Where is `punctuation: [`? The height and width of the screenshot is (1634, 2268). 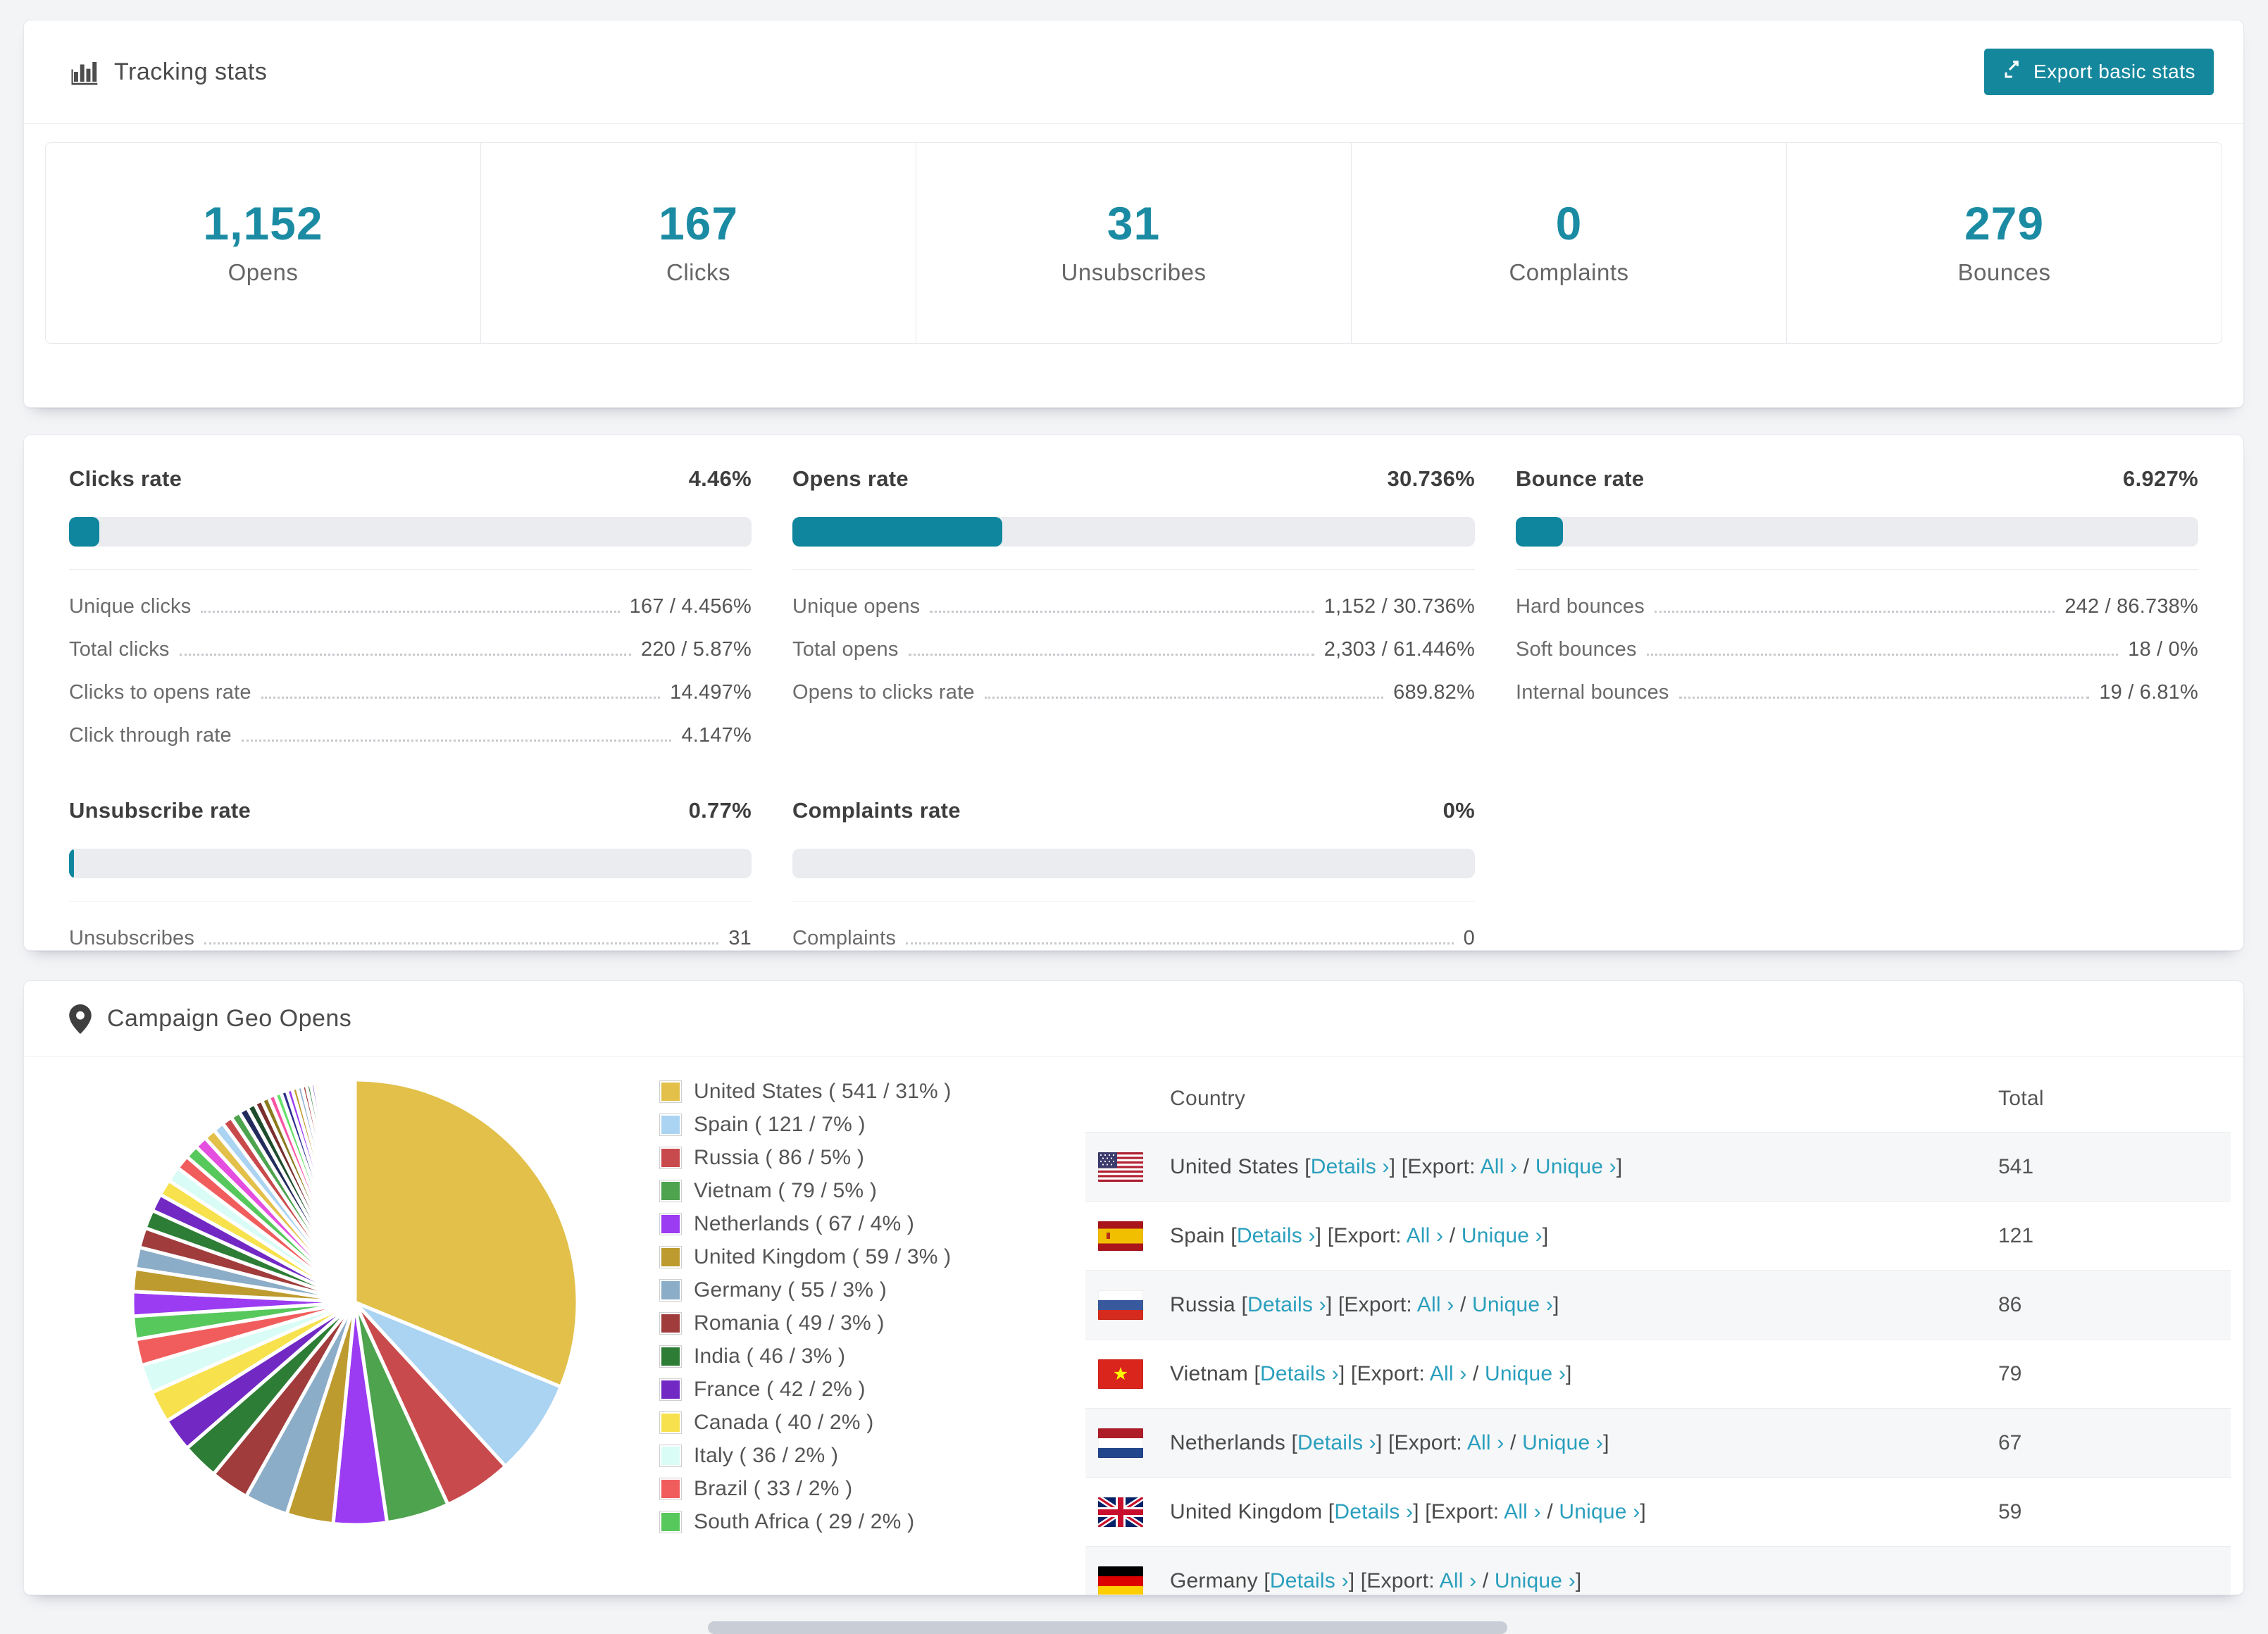
punctuation: [ is located at coordinates (1257, 1373).